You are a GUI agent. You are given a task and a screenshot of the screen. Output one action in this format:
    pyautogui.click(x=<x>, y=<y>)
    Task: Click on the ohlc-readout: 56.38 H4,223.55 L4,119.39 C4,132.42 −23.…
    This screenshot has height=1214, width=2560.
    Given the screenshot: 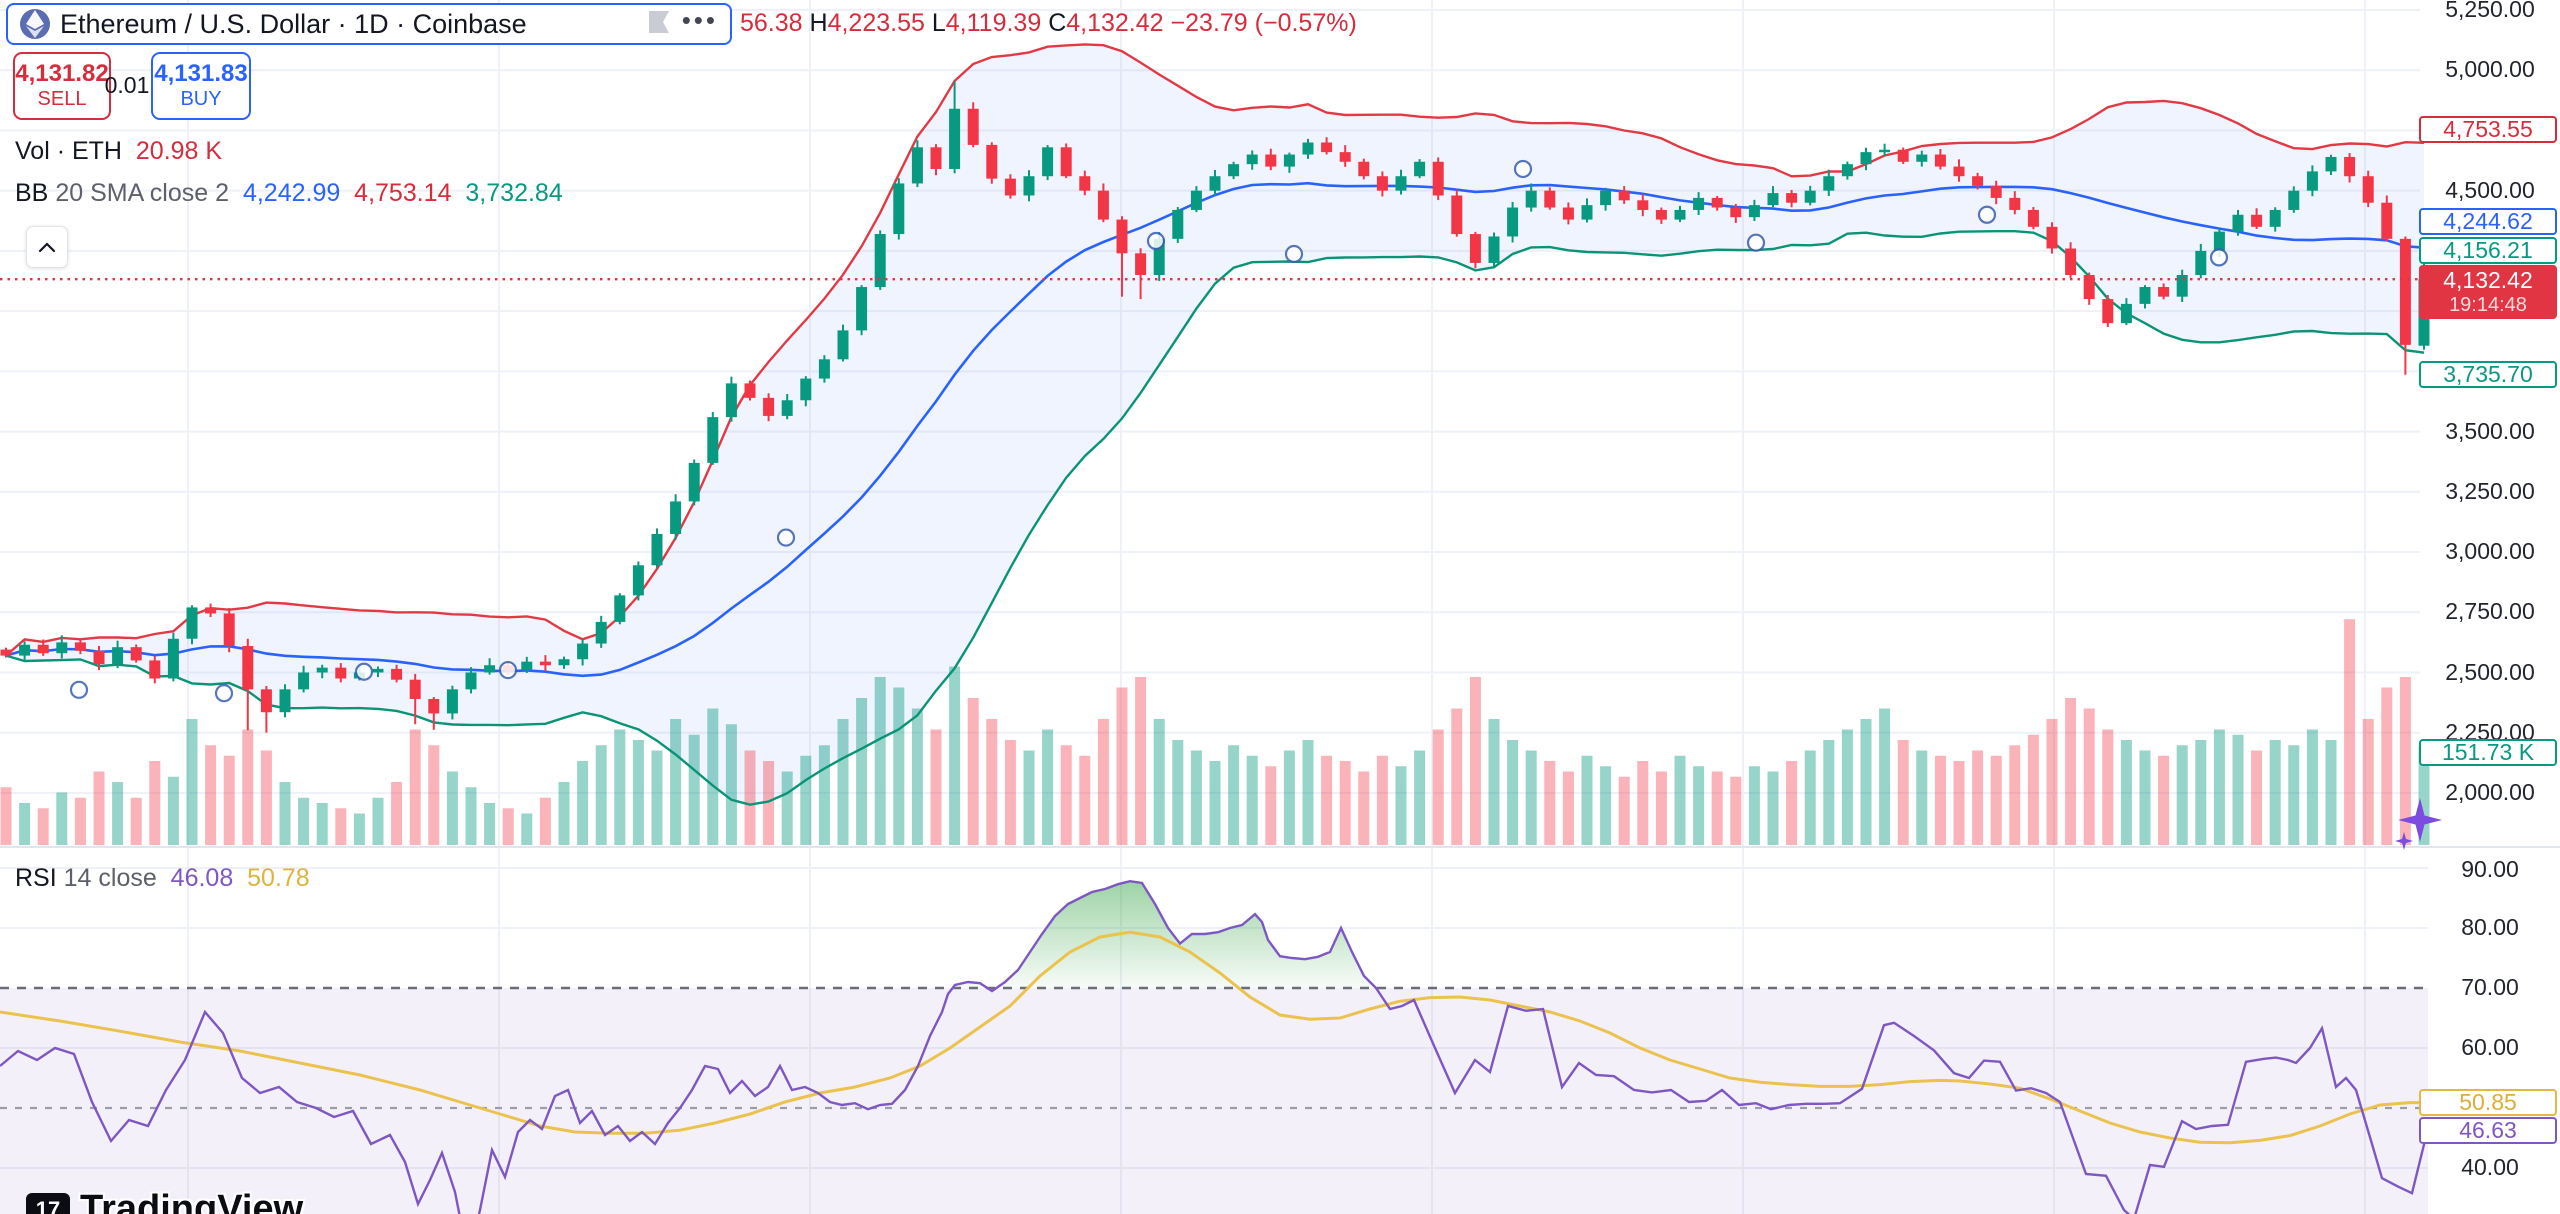 What is the action you would take?
    pyautogui.click(x=1048, y=23)
    